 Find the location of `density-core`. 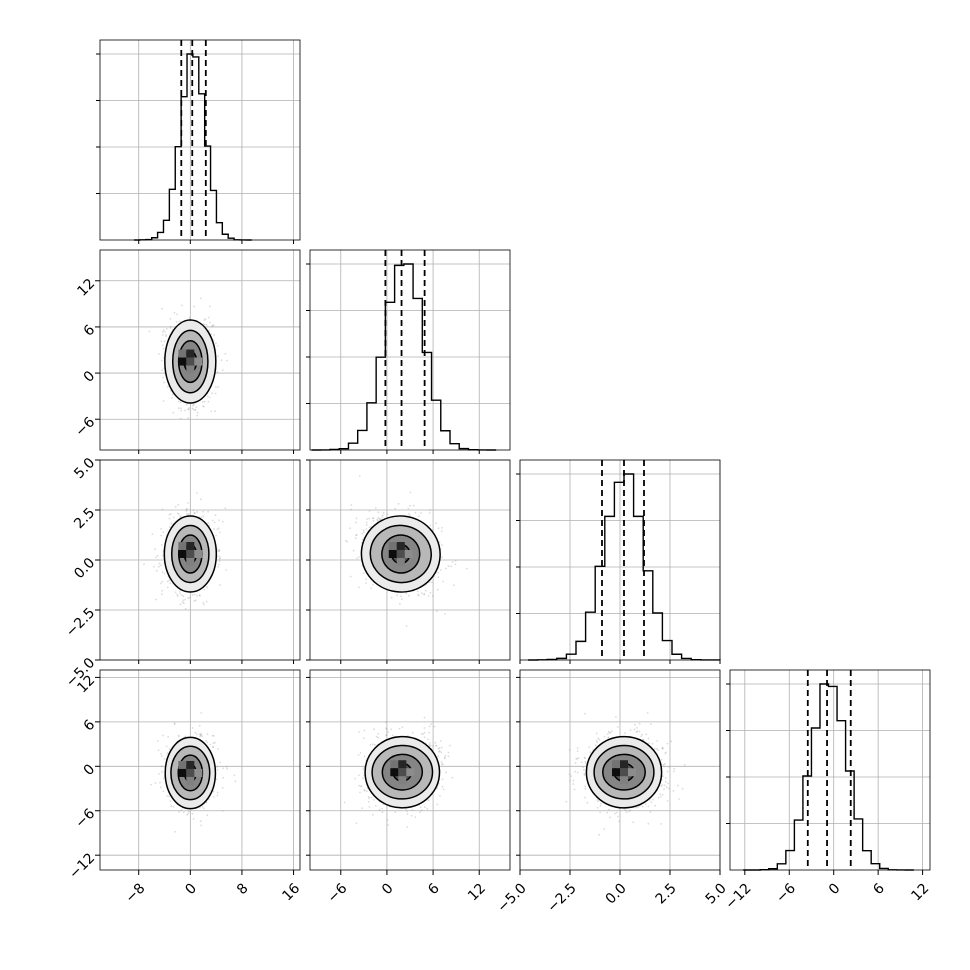

density-core is located at coordinates (400, 554).